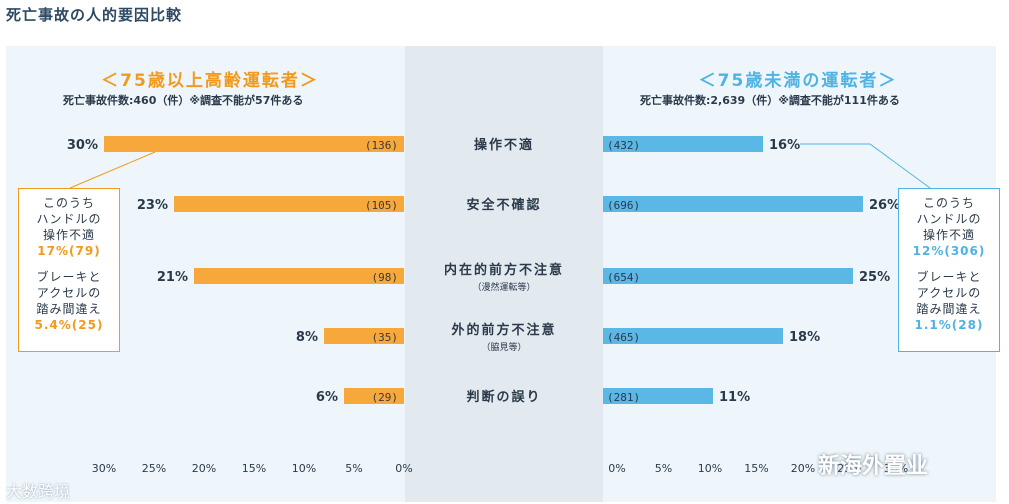  What do you see at coordinates (503, 205) in the screenshot?
I see `category-label: 安全不確認` at bounding box center [503, 205].